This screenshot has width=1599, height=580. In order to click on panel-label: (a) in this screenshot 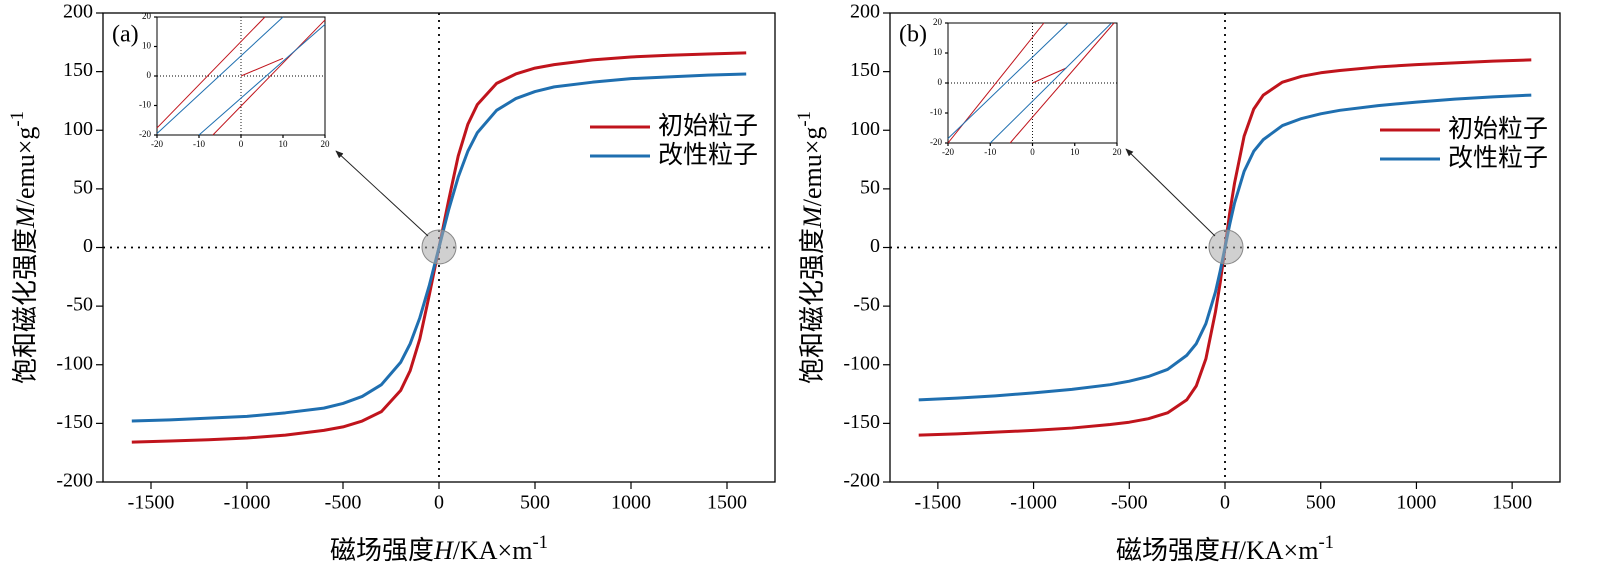, I will do `click(125, 35)`.